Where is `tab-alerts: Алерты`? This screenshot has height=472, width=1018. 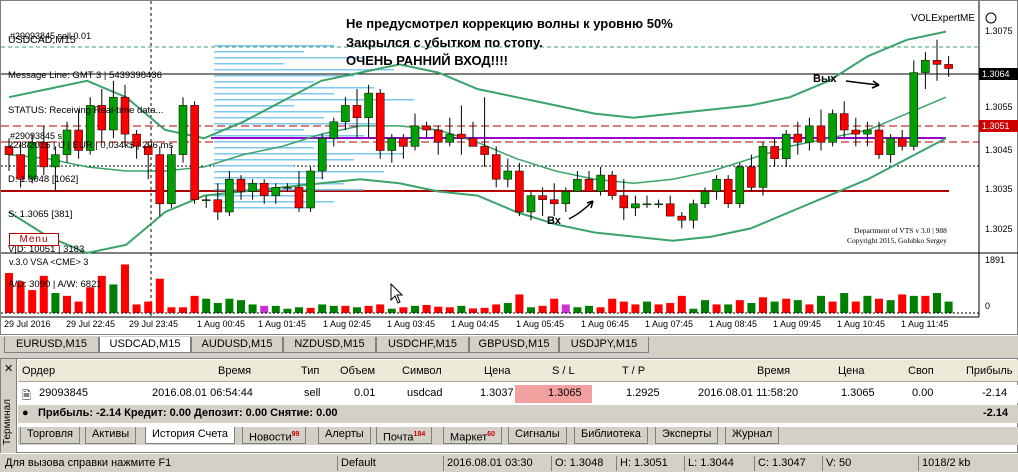 tab-alerts: Алерты is located at coordinates (344, 435).